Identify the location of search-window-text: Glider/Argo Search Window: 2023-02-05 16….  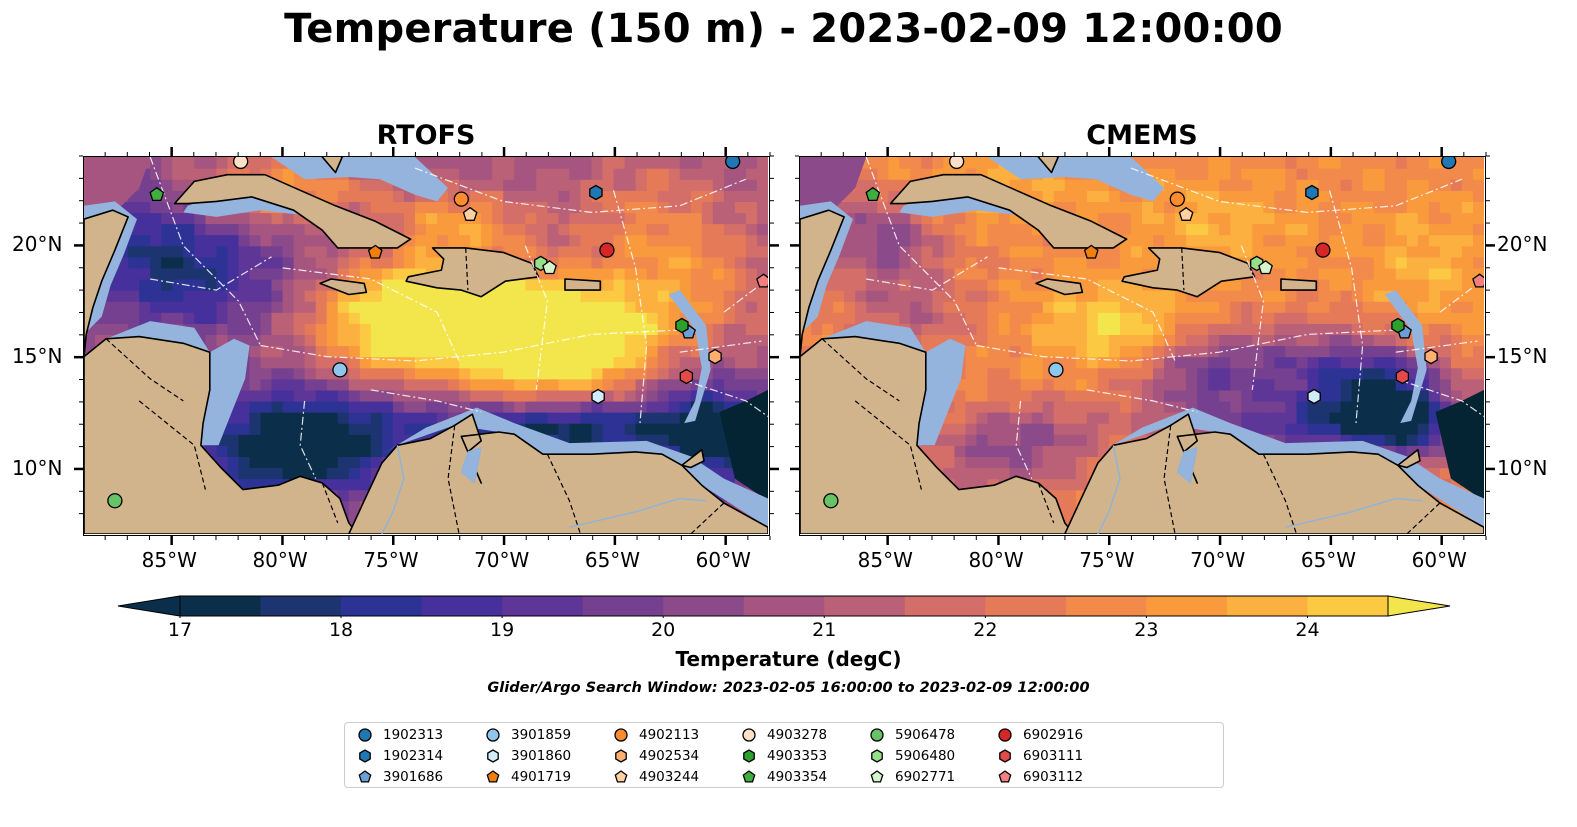
(788, 688).